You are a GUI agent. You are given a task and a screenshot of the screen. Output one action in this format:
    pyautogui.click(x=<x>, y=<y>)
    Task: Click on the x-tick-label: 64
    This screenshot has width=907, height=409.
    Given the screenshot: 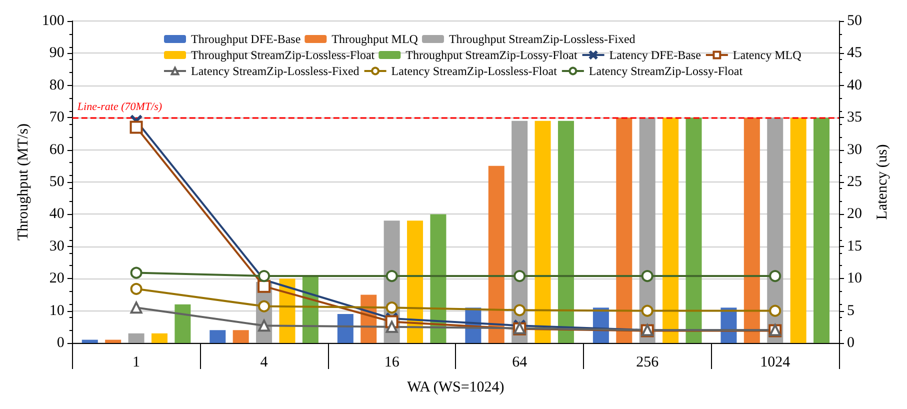 What is the action you would take?
    pyautogui.click(x=520, y=362)
    